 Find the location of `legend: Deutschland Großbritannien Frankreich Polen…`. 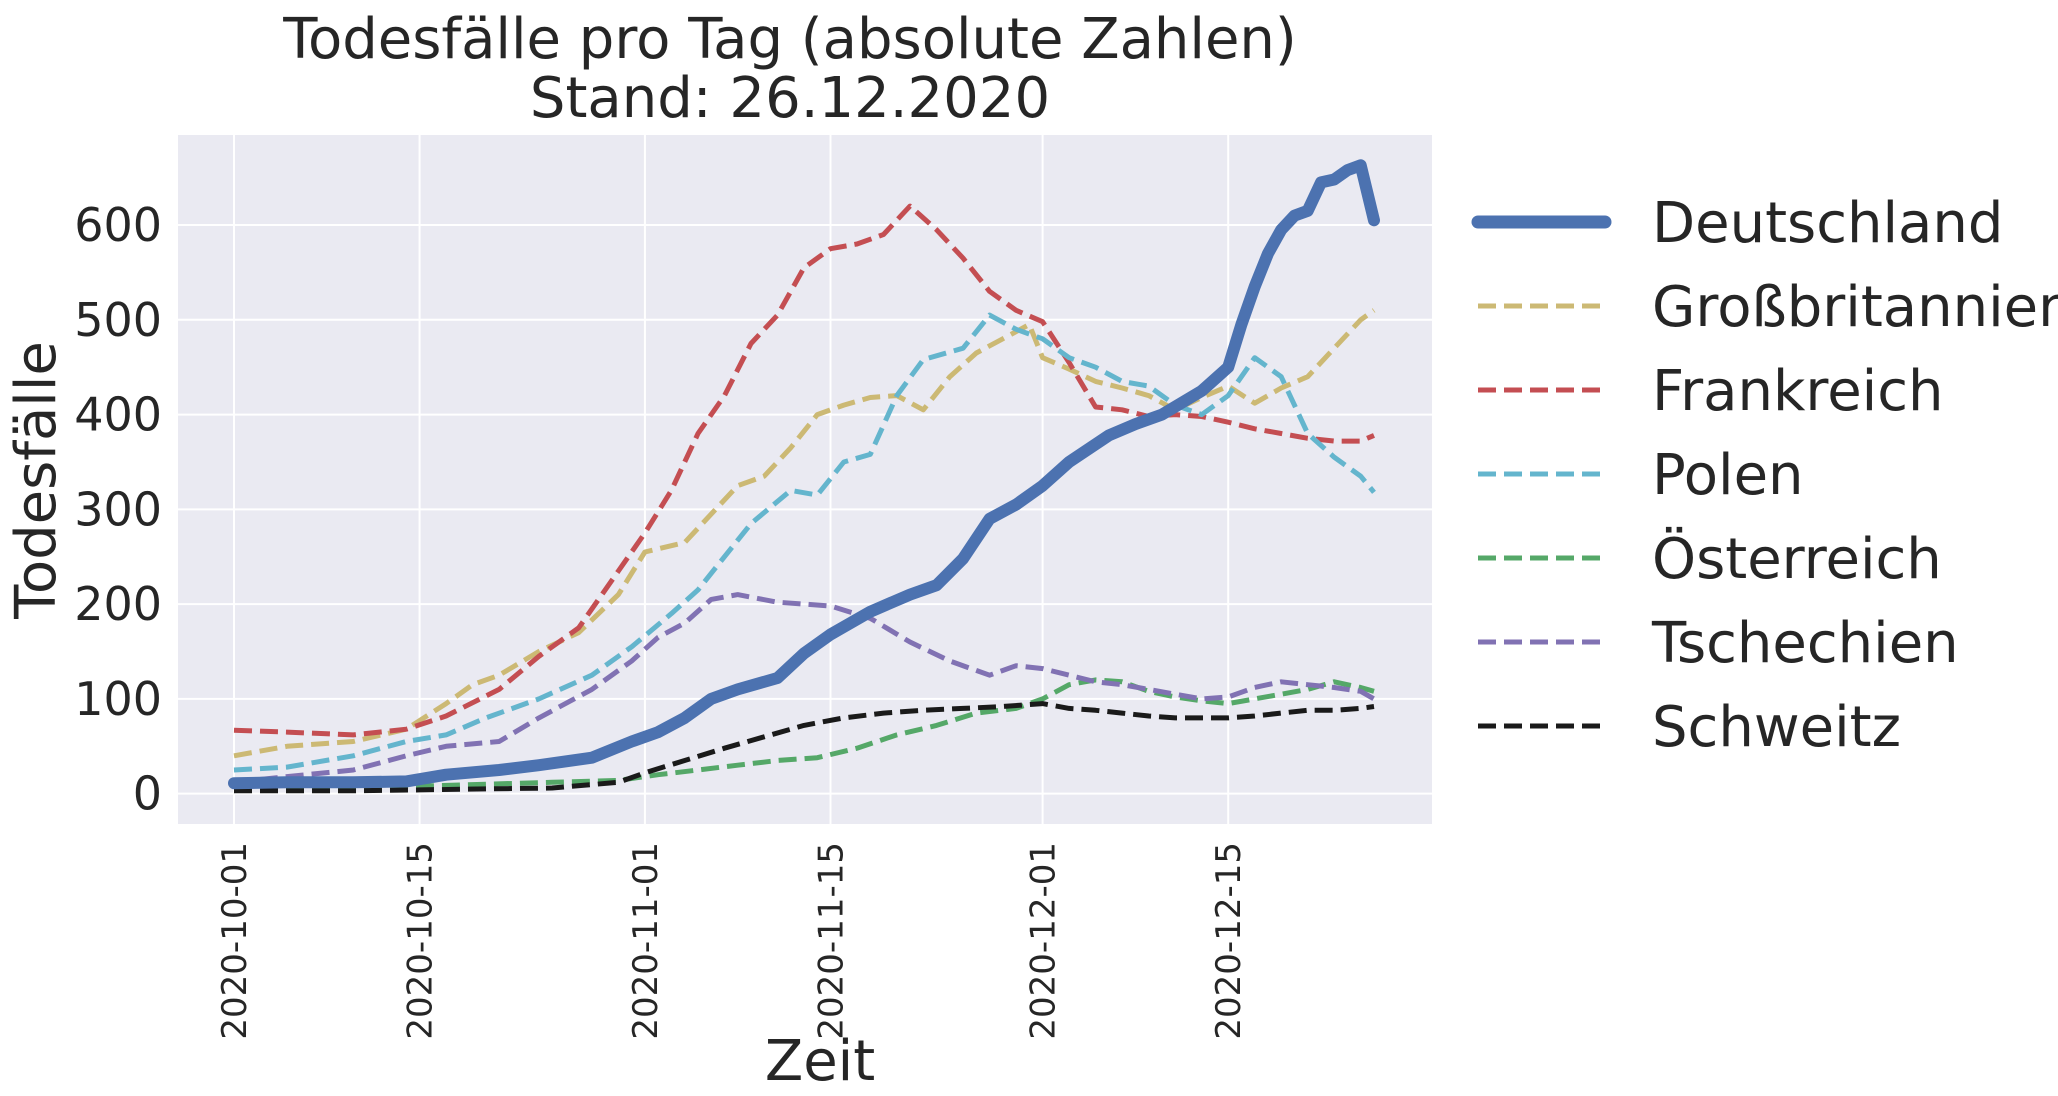

legend: Deutschland Großbritannien Frankreich Polen… is located at coordinates (1764, 475).